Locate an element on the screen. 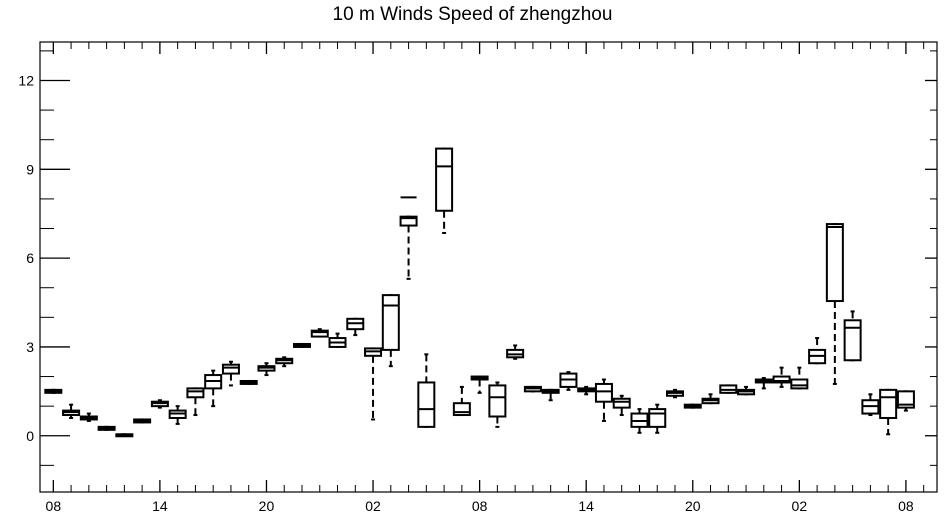  y-tick-label: 3 is located at coordinates (30, 347).